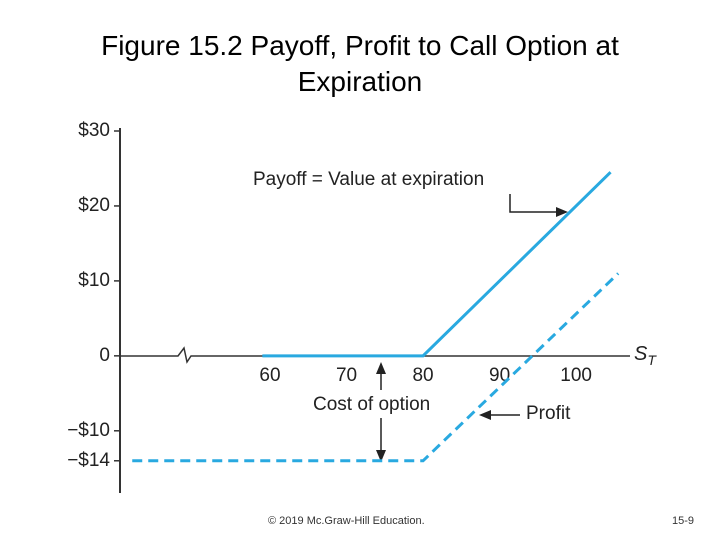 The height and width of the screenshot is (540, 720). Describe the element at coordinates (548, 413) in the screenshot. I see `annotation: Profit` at that location.